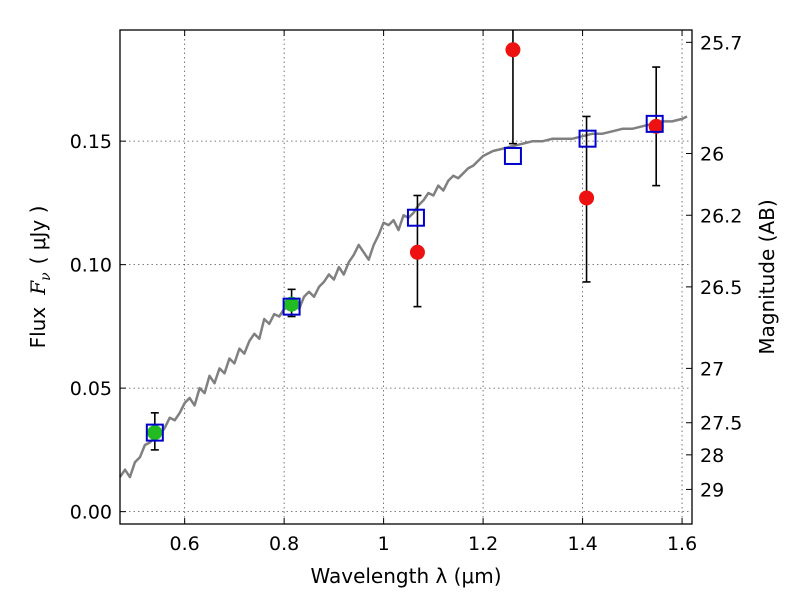 The width and height of the screenshot is (800, 600). What do you see at coordinates (483, 544) in the screenshot?
I see `x-tick-label: 1.2` at bounding box center [483, 544].